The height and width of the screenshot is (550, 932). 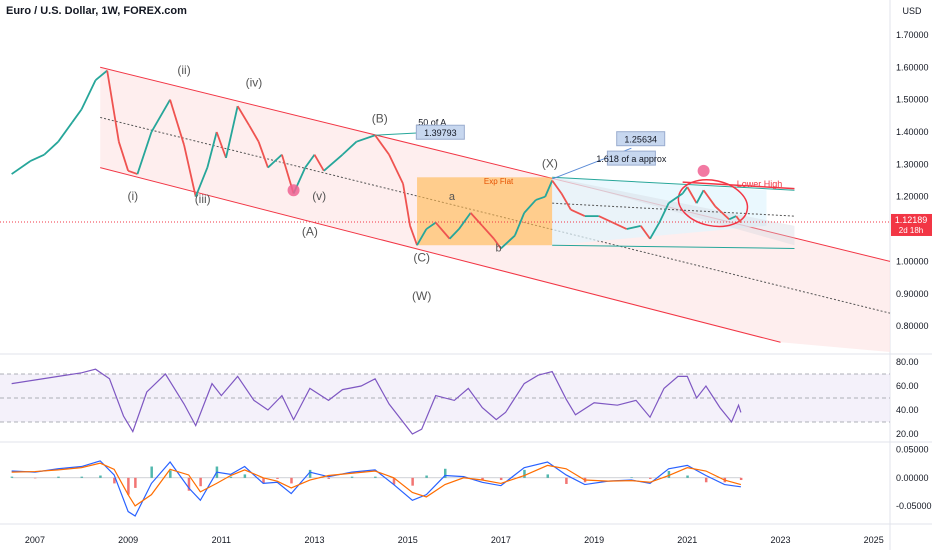 What do you see at coordinates (912, 67) in the screenshot?
I see `price-tick-label: 1.60000` at bounding box center [912, 67].